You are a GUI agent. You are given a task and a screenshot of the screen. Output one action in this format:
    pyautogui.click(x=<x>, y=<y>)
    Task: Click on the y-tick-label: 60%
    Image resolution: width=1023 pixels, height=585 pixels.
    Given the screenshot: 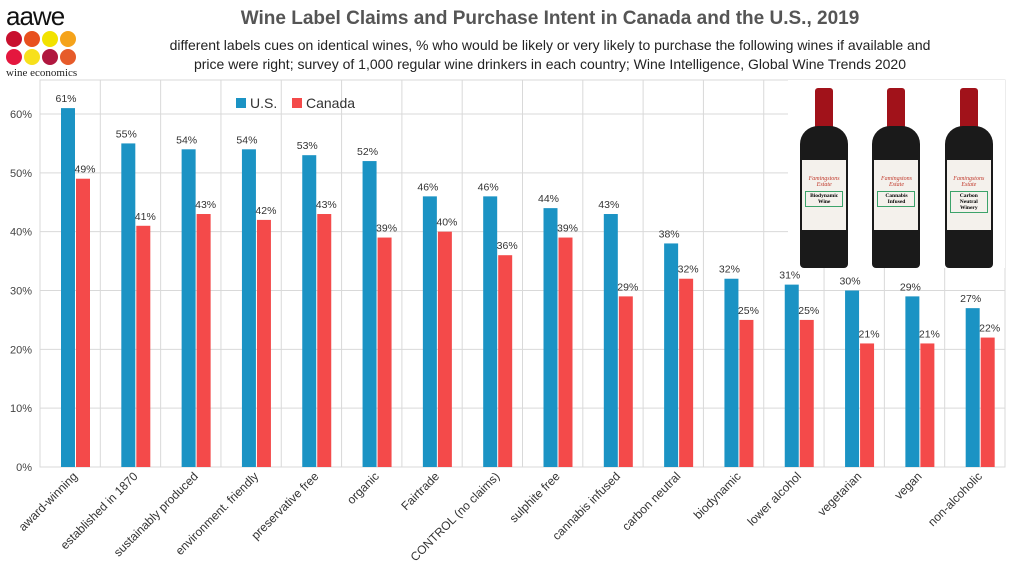 What is the action you would take?
    pyautogui.click(x=21, y=115)
    